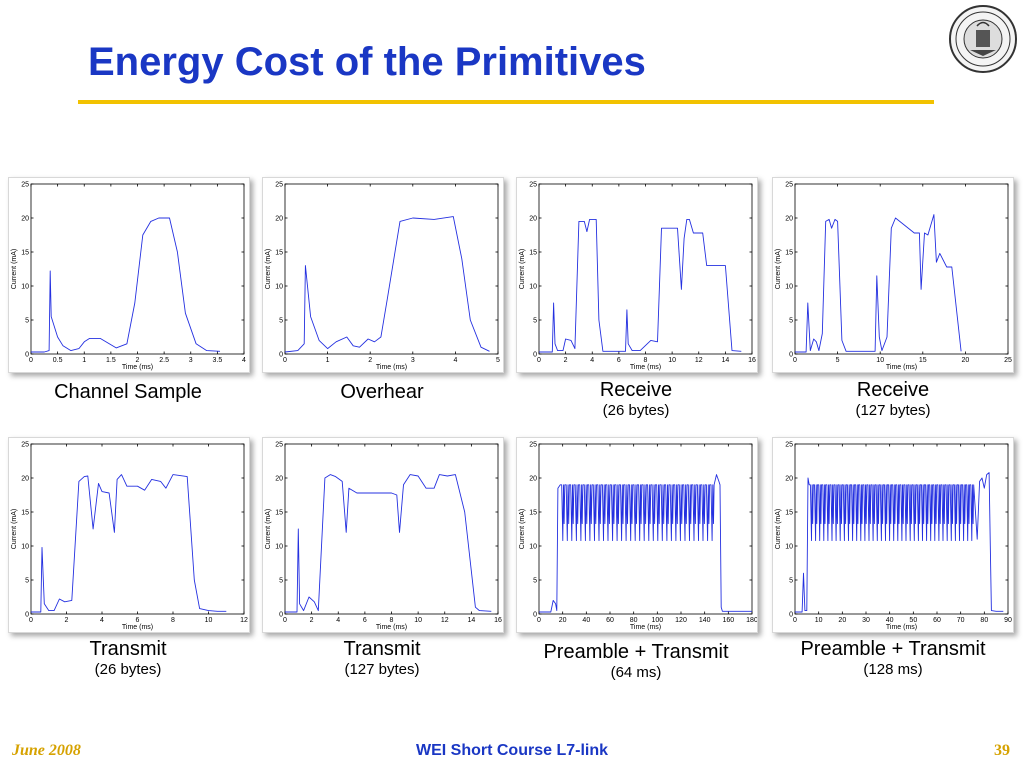 This screenshot has width=1024, height=768. Describe the element at coordinates (164, 360) in the screenshot. I see `x-tick-label: 2.5` at that location.